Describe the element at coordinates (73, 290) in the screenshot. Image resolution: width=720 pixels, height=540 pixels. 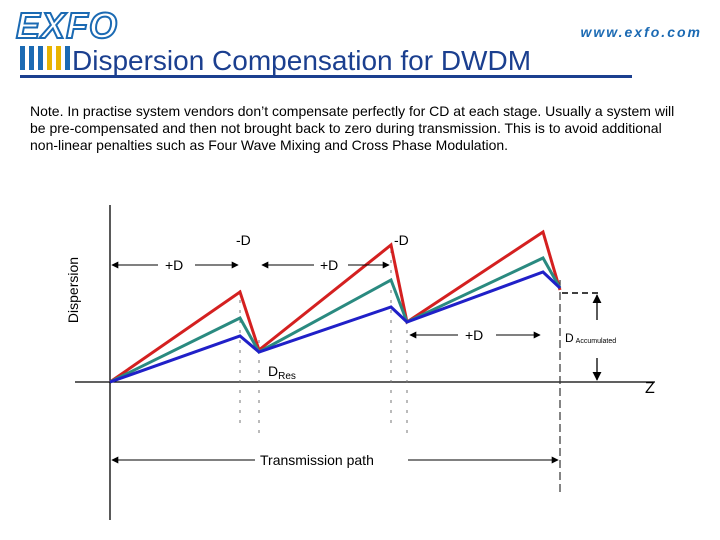
I see `y-axis-label: Dispersion` at that location.